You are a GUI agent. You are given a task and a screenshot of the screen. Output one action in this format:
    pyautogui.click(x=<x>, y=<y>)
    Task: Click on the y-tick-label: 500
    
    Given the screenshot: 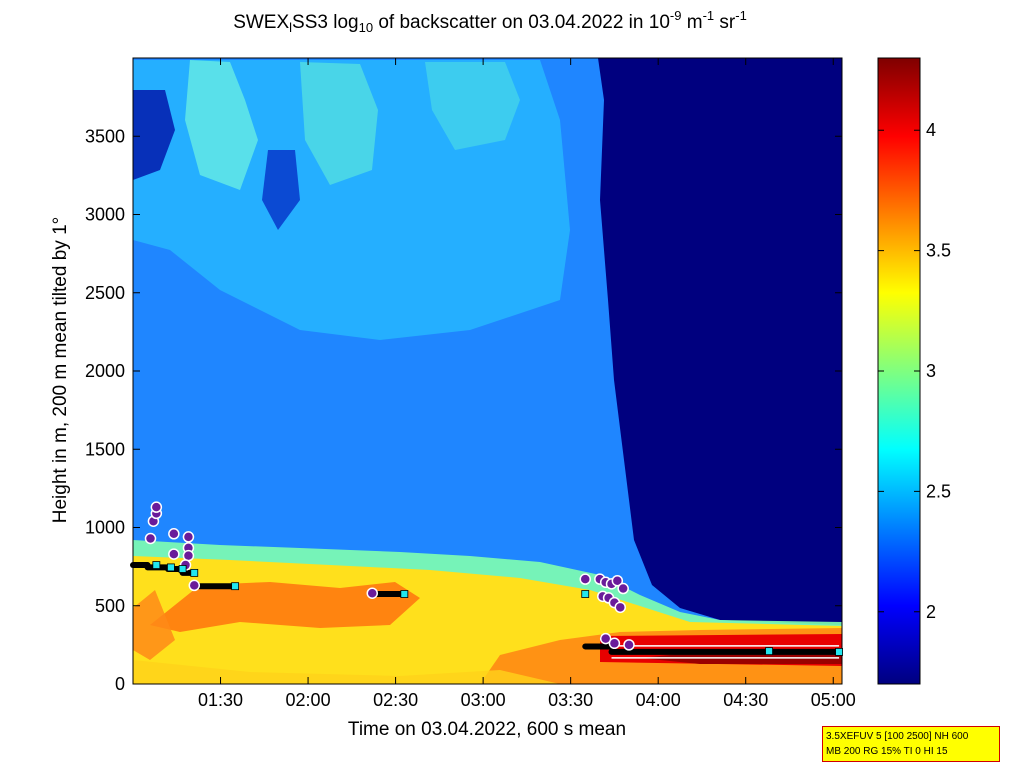 What is the action you would take?
    pyautogui.click(x=110, y=606)
    